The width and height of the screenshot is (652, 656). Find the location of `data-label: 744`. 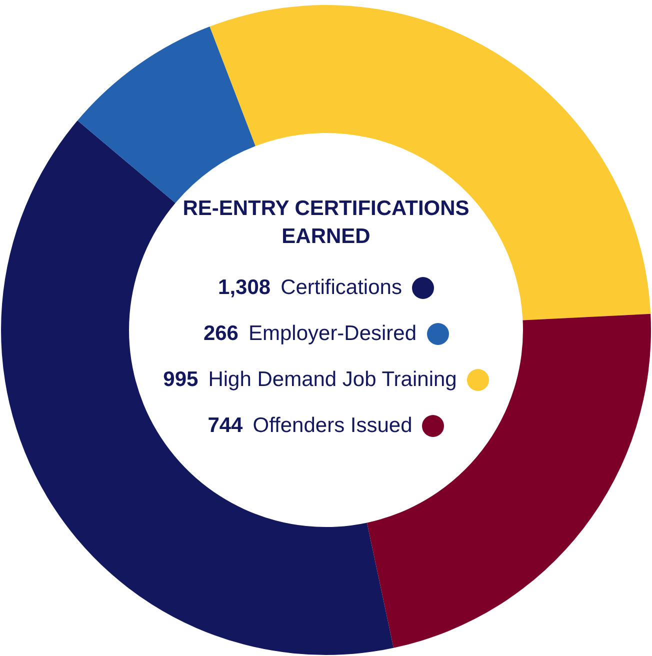

data-label: 744 is located at coordinates (225, 426).